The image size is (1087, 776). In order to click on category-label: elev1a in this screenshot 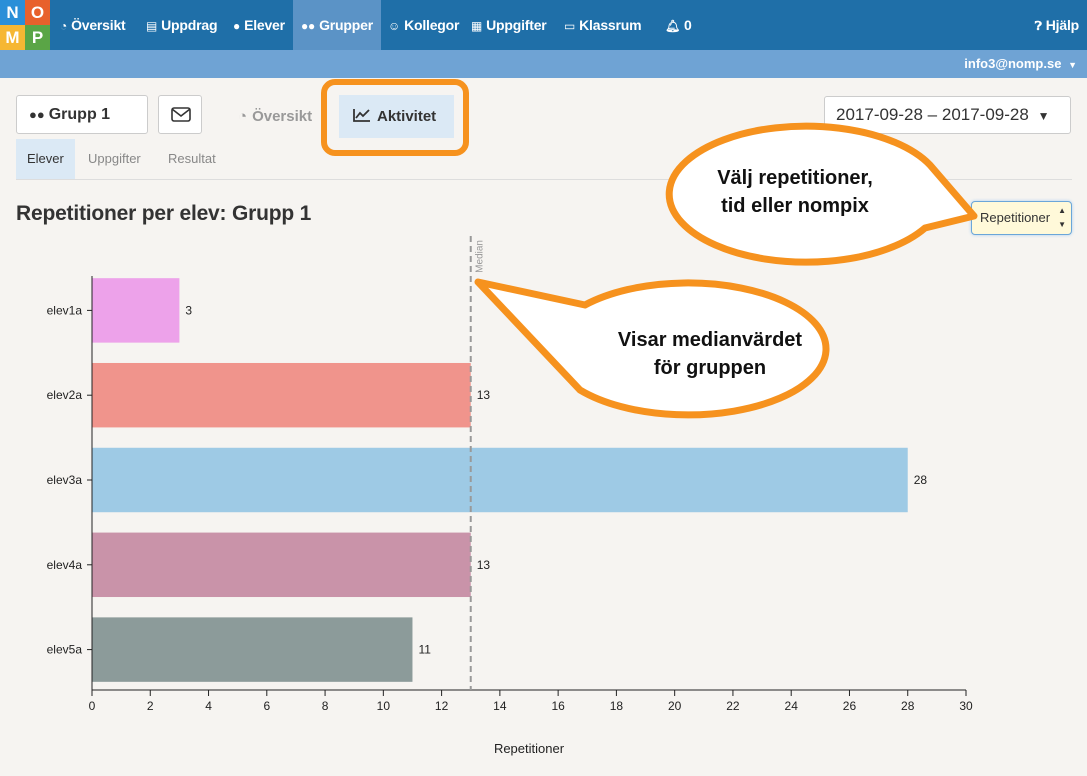, I will do `click(65, 310)`.